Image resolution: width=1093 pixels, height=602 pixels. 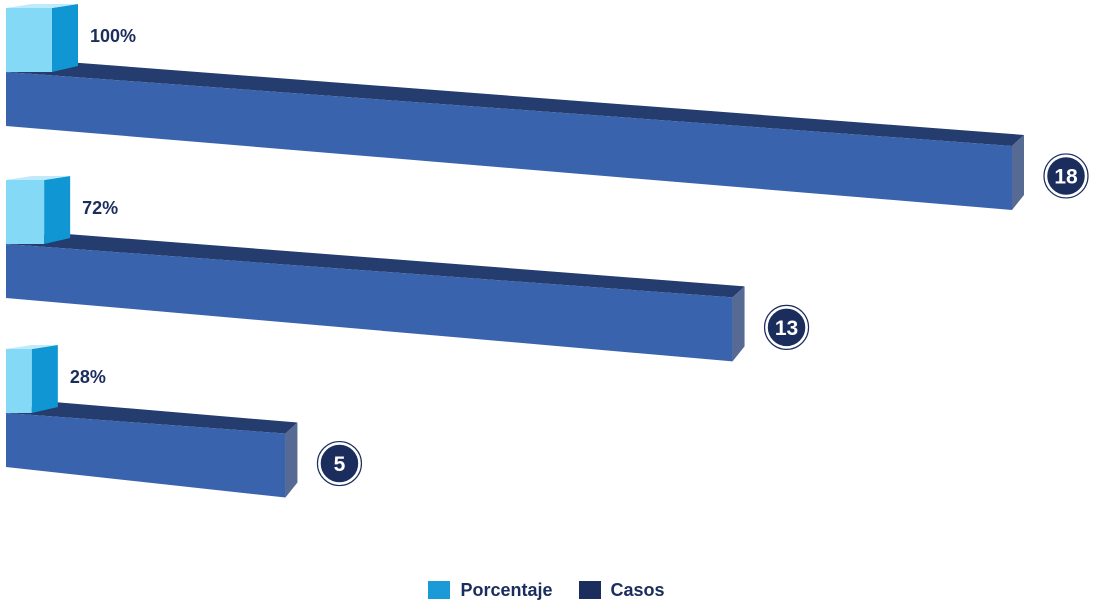 I want to click on legend-swatch-casos, so click(x=589, y=590).